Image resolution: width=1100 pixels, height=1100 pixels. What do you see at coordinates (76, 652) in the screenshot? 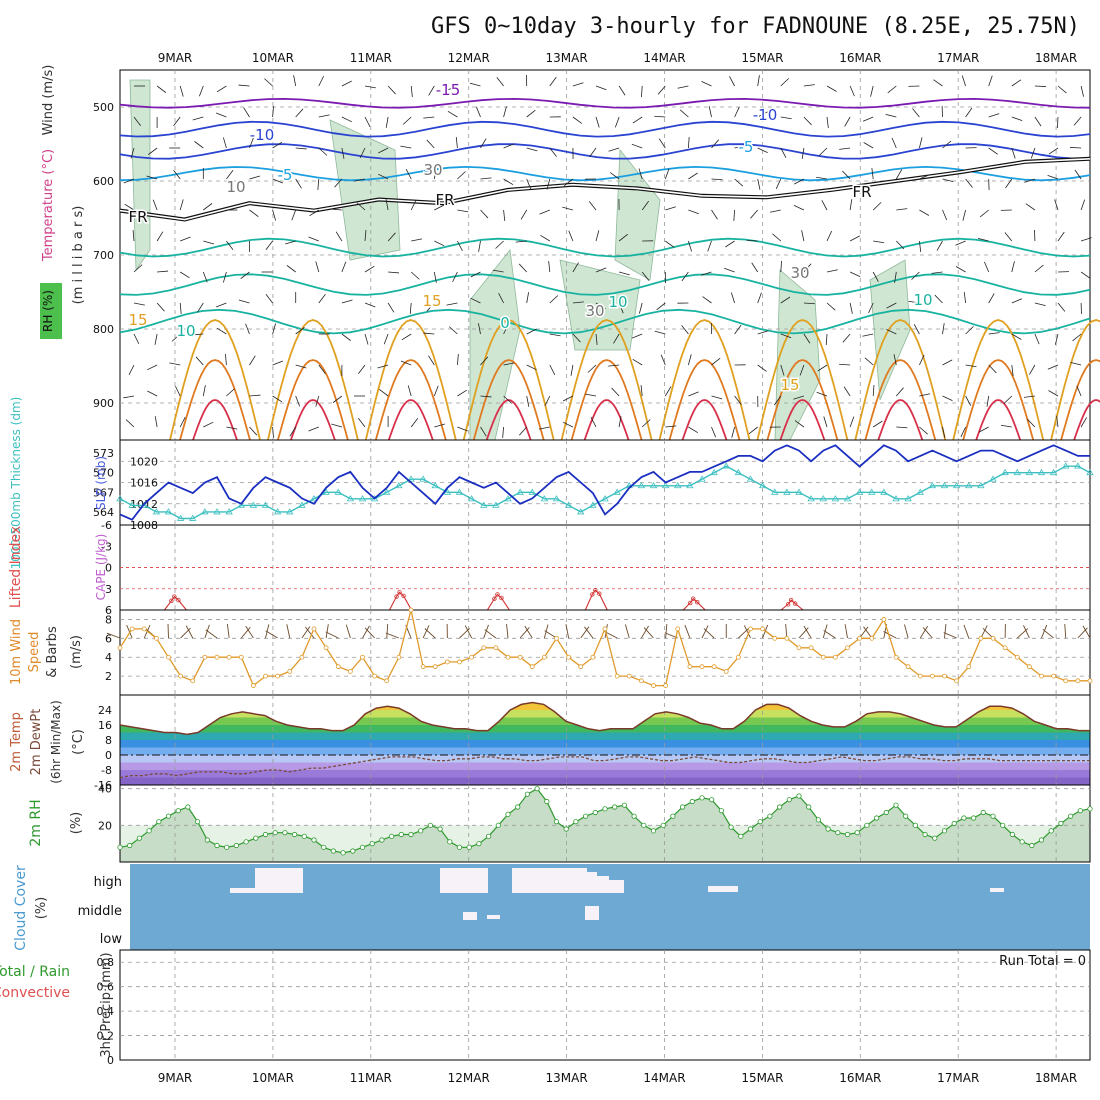
I see `wind-speed-unit-label: (m/s)` at bounding box center [76, 652].